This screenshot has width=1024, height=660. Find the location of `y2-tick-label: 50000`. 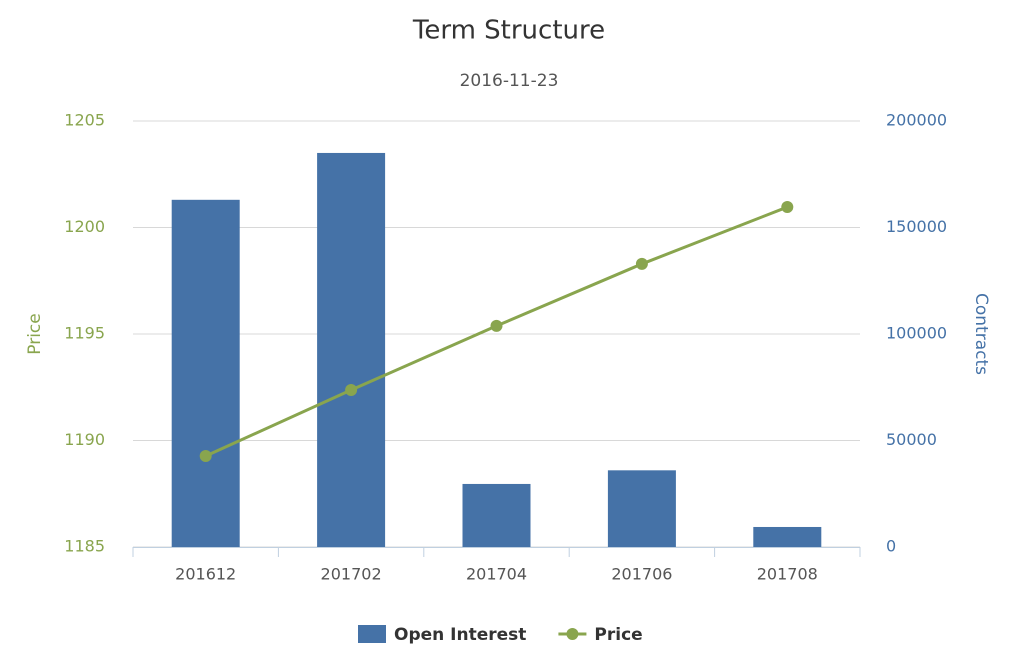

y2-tick-label: 50000 is located at coordinates (911, 439).